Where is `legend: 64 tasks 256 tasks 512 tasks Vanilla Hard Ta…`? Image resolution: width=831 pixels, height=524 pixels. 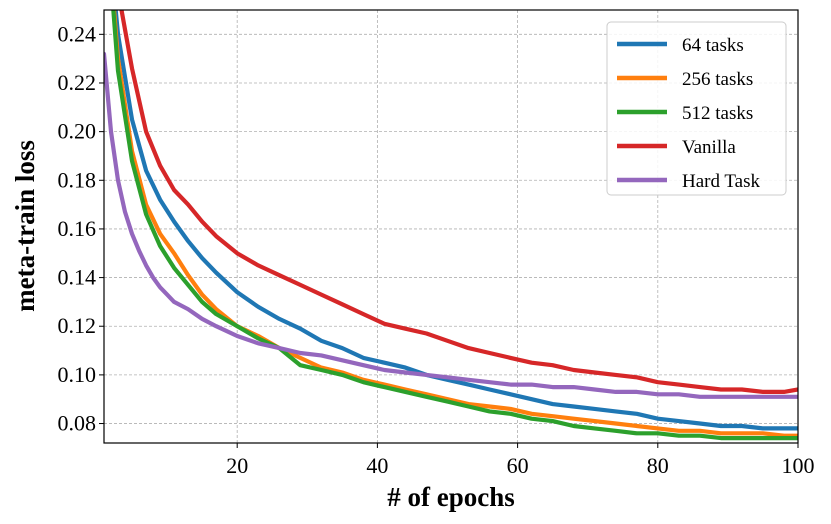 legend: 64 tasks 256 tasks 512 tasks Vanilla Hard Ta… is located at coordinates (696, 108).